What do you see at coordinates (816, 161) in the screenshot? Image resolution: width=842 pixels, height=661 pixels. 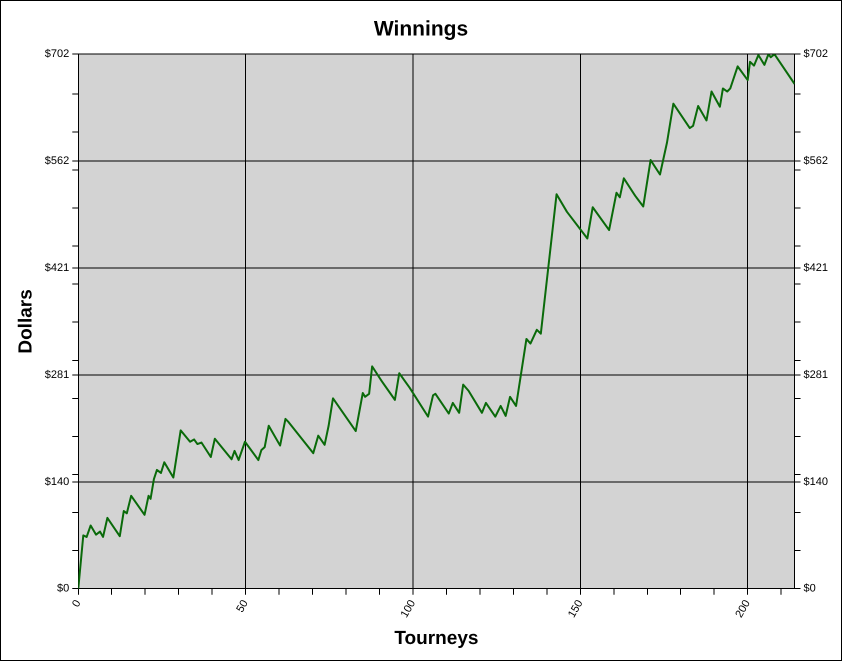 I see `y2-tick-label: $562` at bounding box center [816, 161].